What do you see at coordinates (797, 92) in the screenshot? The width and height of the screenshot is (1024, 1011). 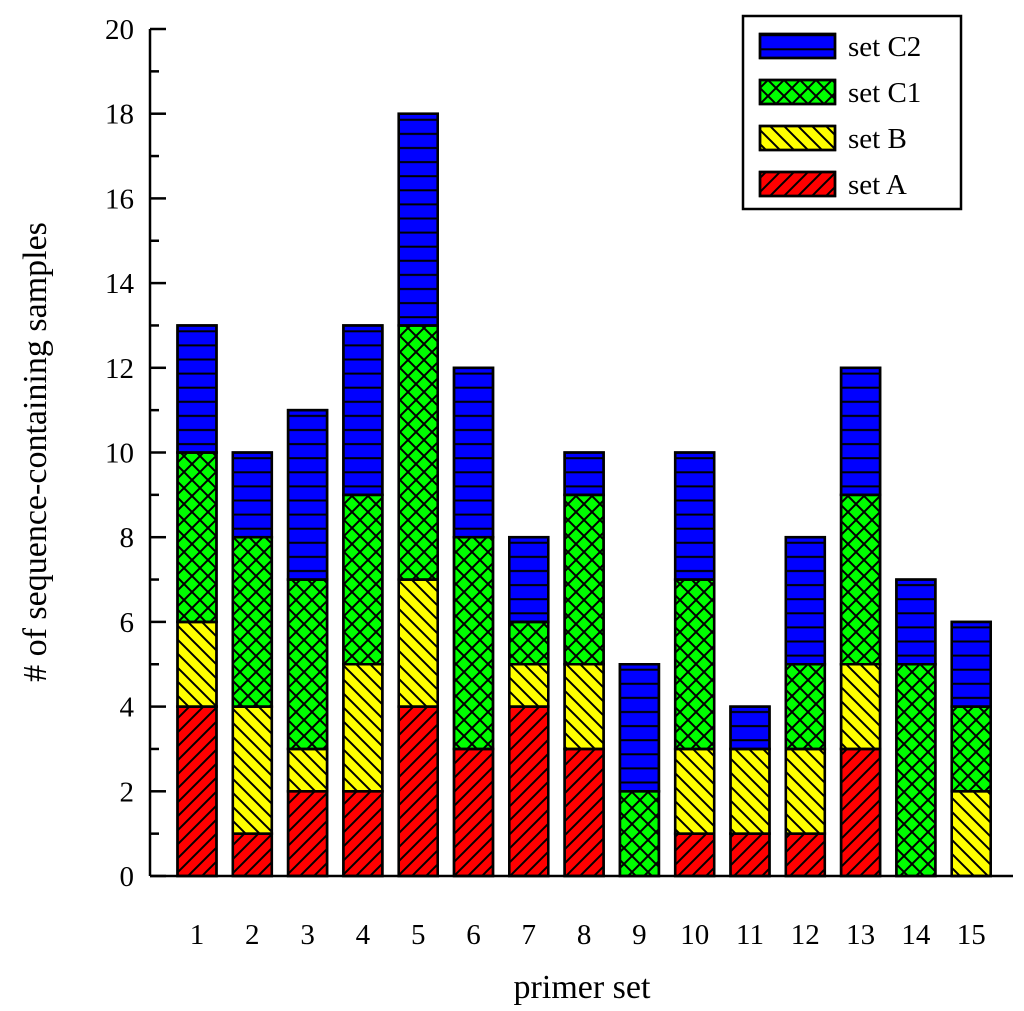 I see `legend-swatch-hatch-set-c1` at bounding box center [797, 92].